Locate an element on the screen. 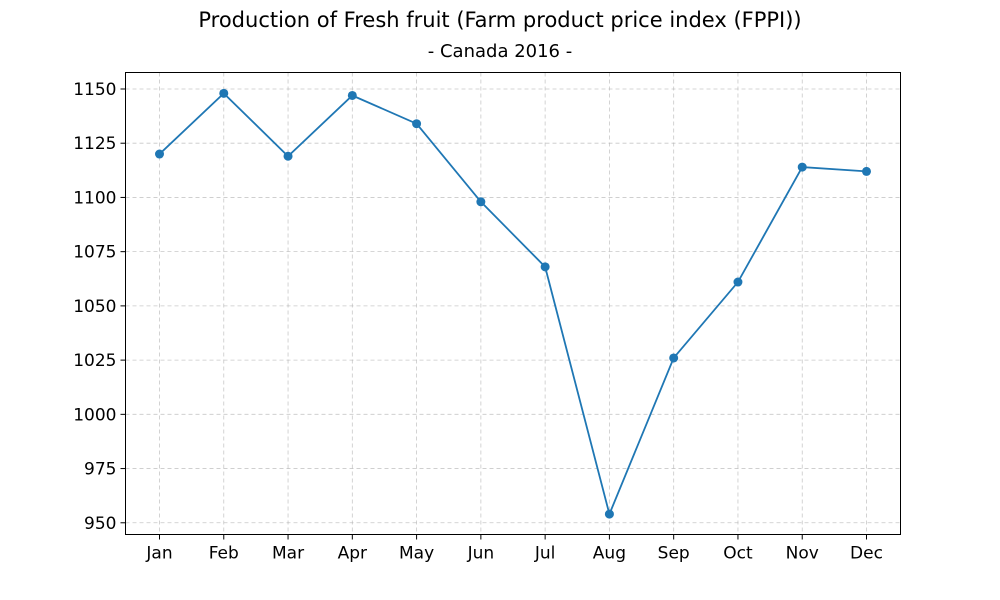  x-tick-label: Sep is located at coordinates (674, 554).